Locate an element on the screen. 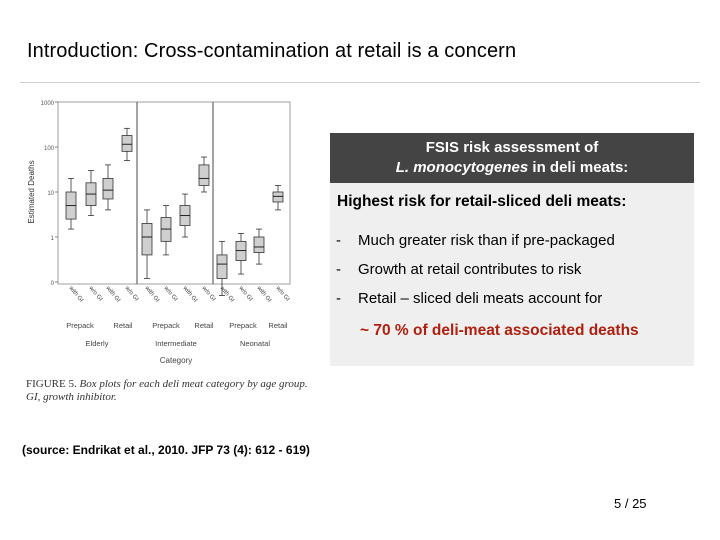  bullet-item: - Much greater risk than if pre-packaged is located at coordinates (475, 240).